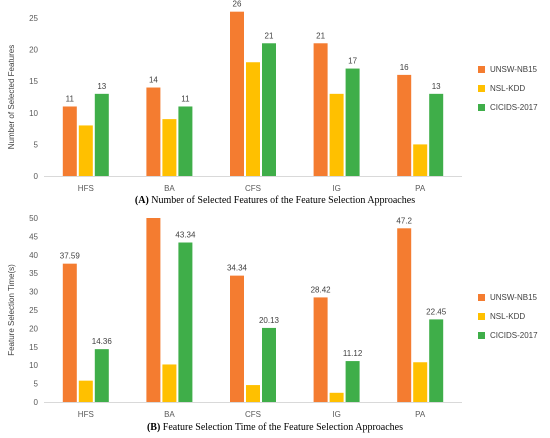 The height and width of the screenshot is (438, 550). What do you see at coordinates (237, 4) in the screenshot?
I see `data-label: 26` at bounding box center [237, 4].